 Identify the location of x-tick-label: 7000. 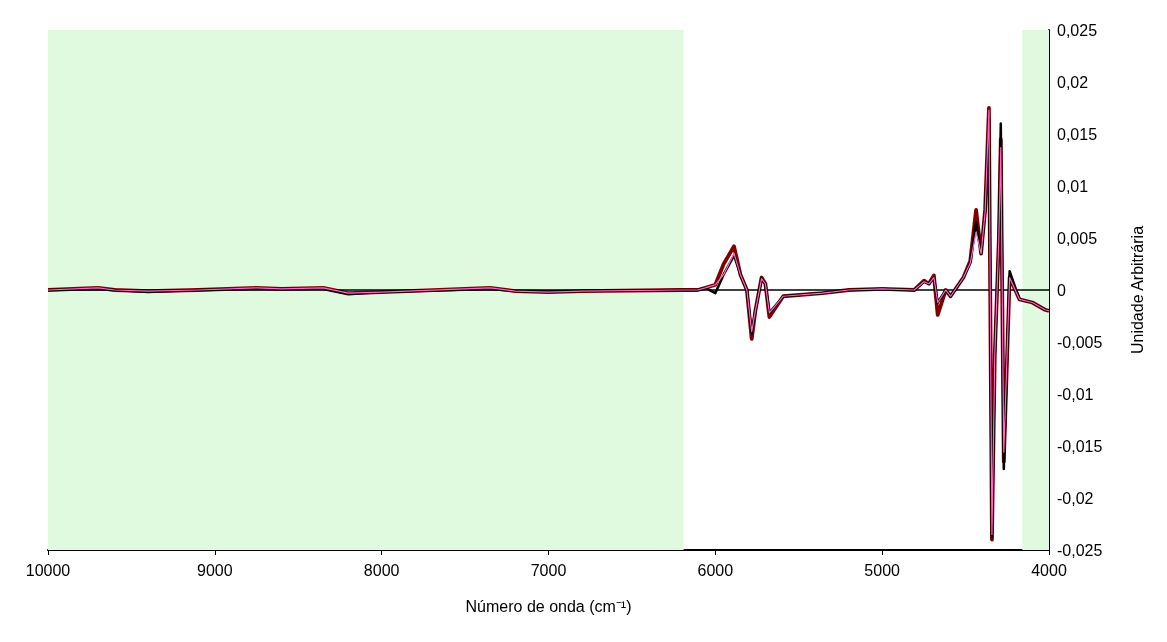
(548, 570).